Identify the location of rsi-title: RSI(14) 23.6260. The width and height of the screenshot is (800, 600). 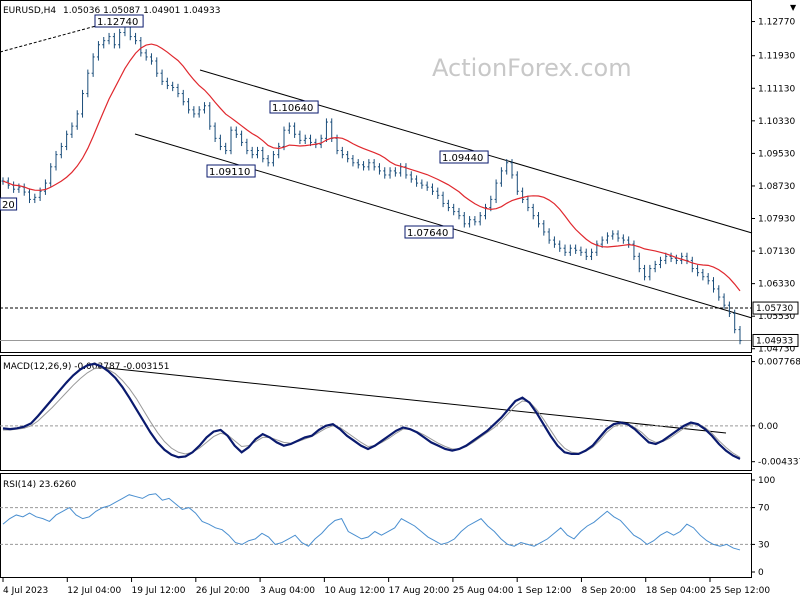
(39, 485).